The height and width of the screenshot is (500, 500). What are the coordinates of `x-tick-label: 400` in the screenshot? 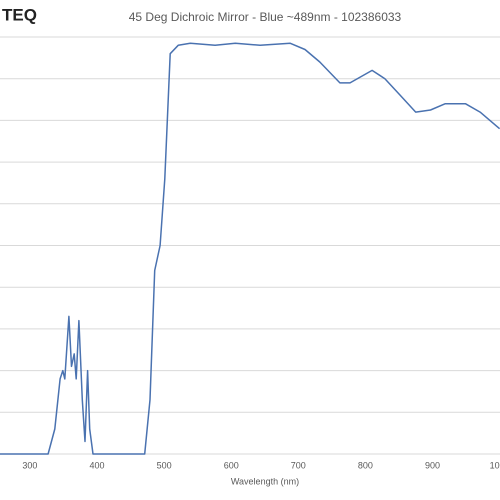 It's located at (97, 465).